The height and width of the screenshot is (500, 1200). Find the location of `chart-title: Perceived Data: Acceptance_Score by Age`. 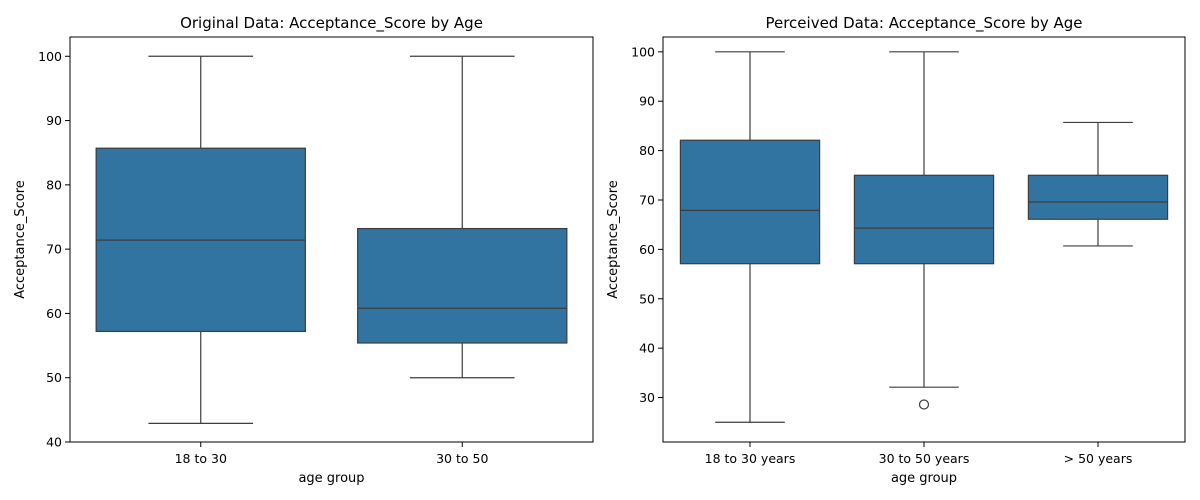

chart-title: Perceived Data: Acceptance_Score by Age is located at coordinates (923, 23).